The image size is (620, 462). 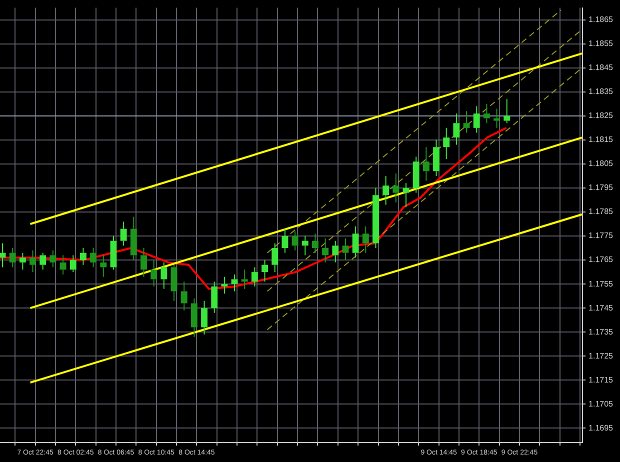 What do you see at coordinates (601, 331) in the screenshot?
I see `y-tick-label: 1.1735` at bounding box center [601, 331].